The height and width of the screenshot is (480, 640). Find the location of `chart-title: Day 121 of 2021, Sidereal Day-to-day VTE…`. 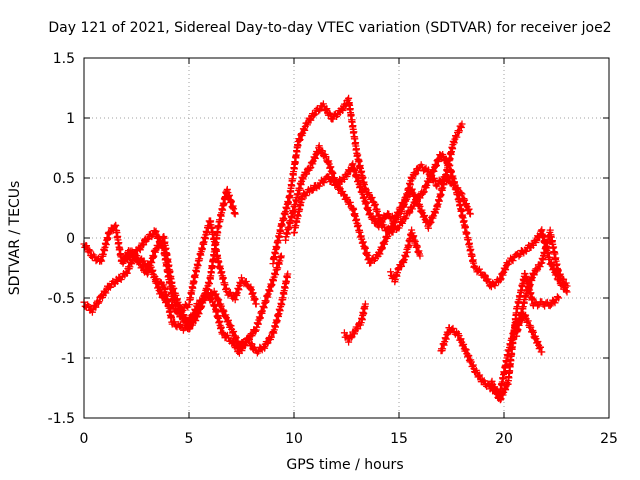

chart-title: Day 121 of 2021, Sidereal Day-to-day VTE… is located at coordinates (329, 28).